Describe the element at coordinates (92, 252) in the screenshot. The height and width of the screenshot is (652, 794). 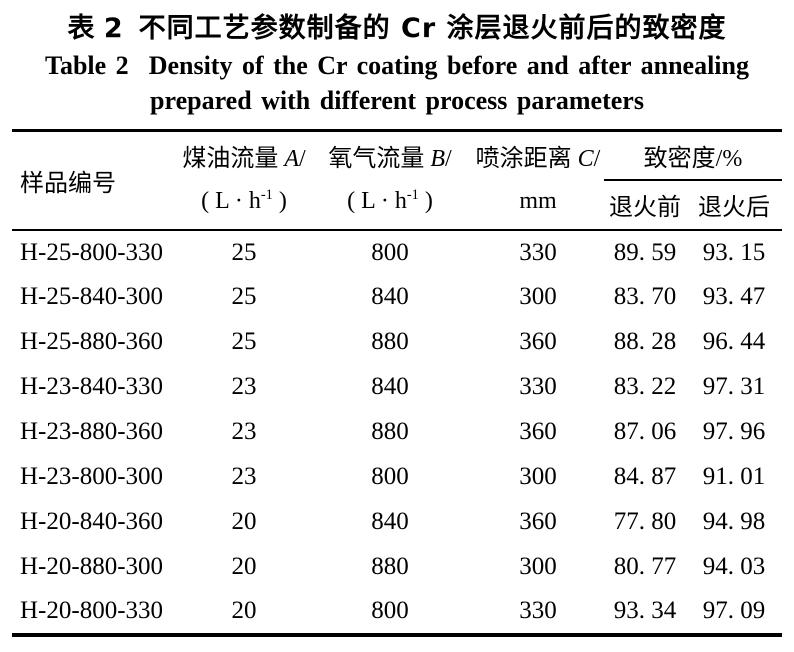
I see `cell-sample-id: H-25-800-330` at that location.